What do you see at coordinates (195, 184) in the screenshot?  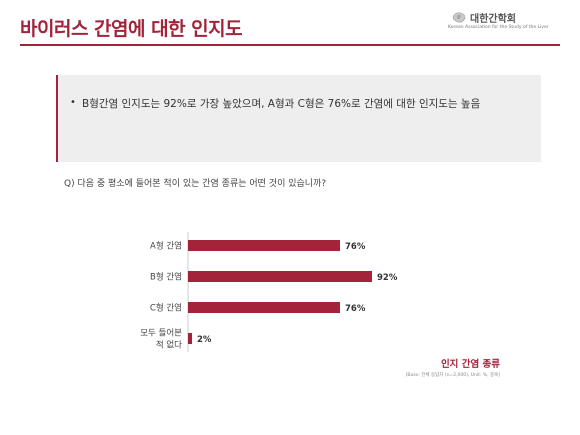 I see `survey-question: Q) 다음 중 평소에 들어본 적이 있는 간염 종류는 어떤 것이 있습니까?` at bounding box center [195, 184].